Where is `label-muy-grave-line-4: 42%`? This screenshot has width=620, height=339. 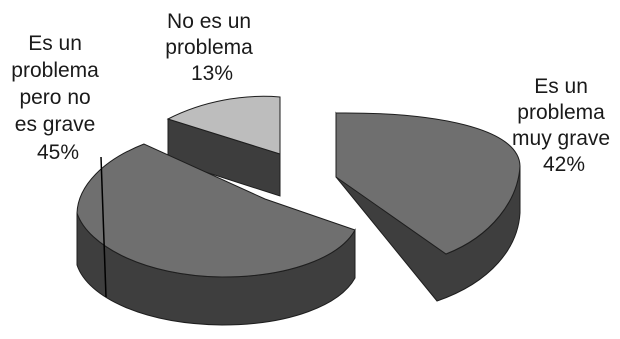
label-muy-grave-line-4: 42% is located at coordinates (564, 164).